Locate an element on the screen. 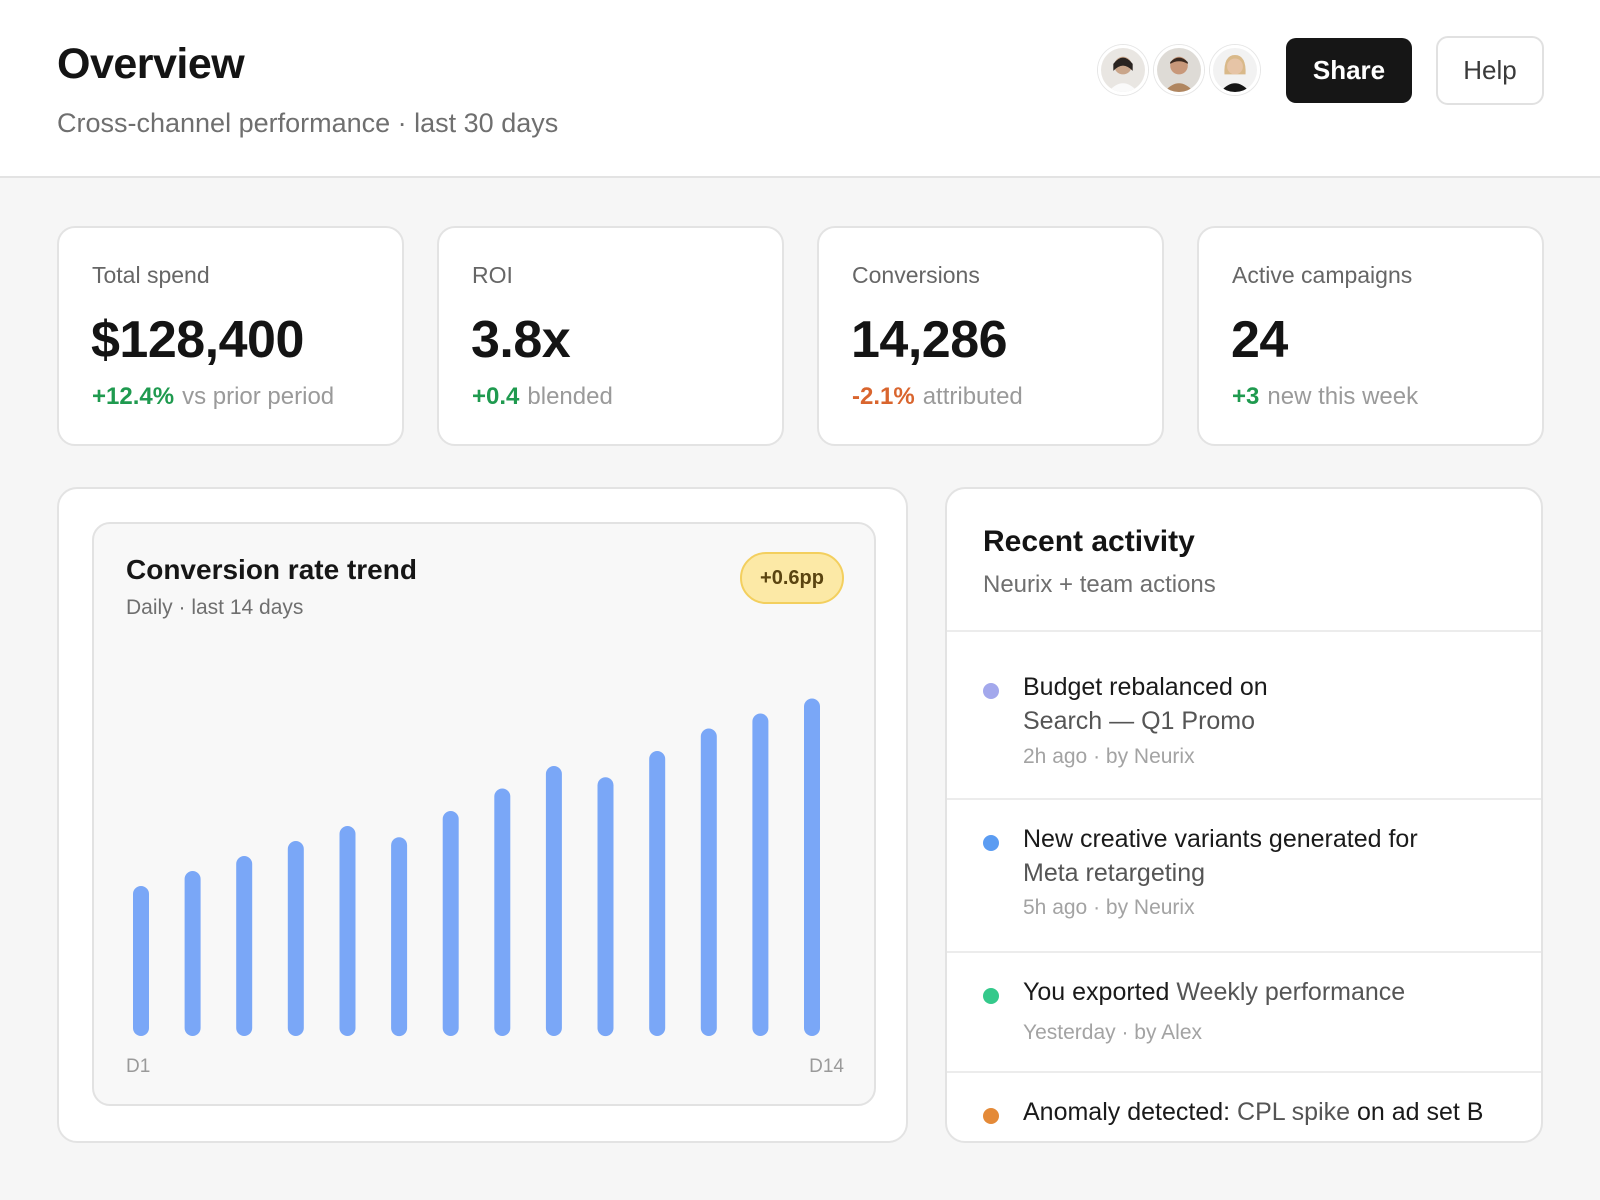 This screenshot has width=1600, height=1200. bar-d6 is located at coordinates (399, 937).